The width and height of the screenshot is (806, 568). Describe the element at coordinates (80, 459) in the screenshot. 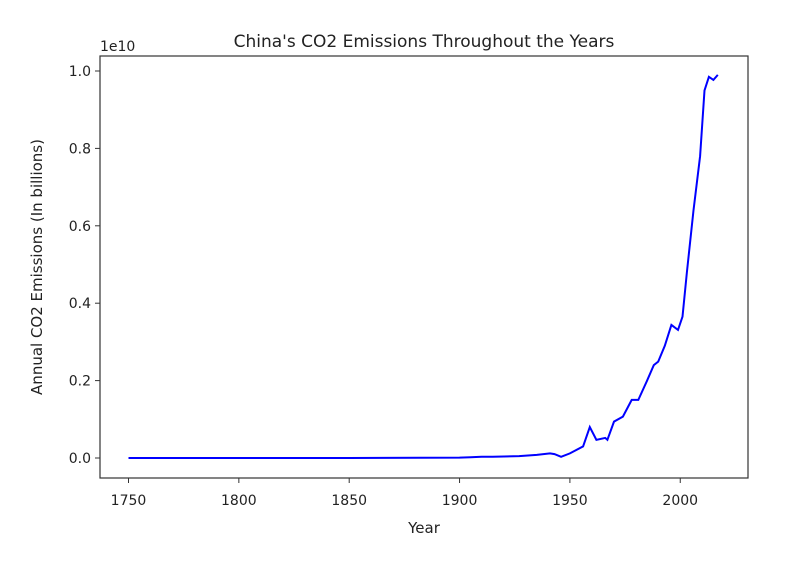

I see `y-tick-label: 0.0` at that location.